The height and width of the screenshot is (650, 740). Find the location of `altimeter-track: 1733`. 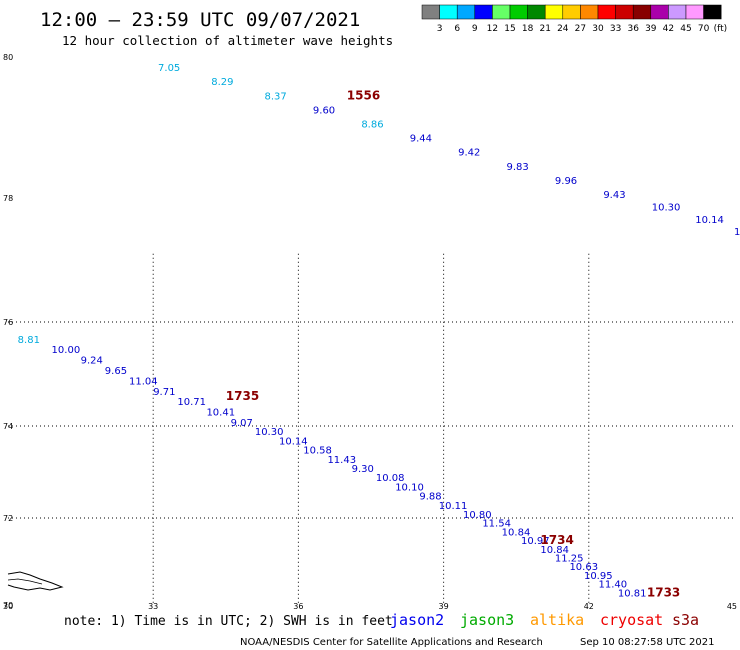

altimeter-track: 1733 is located at coordinates (663, 592).